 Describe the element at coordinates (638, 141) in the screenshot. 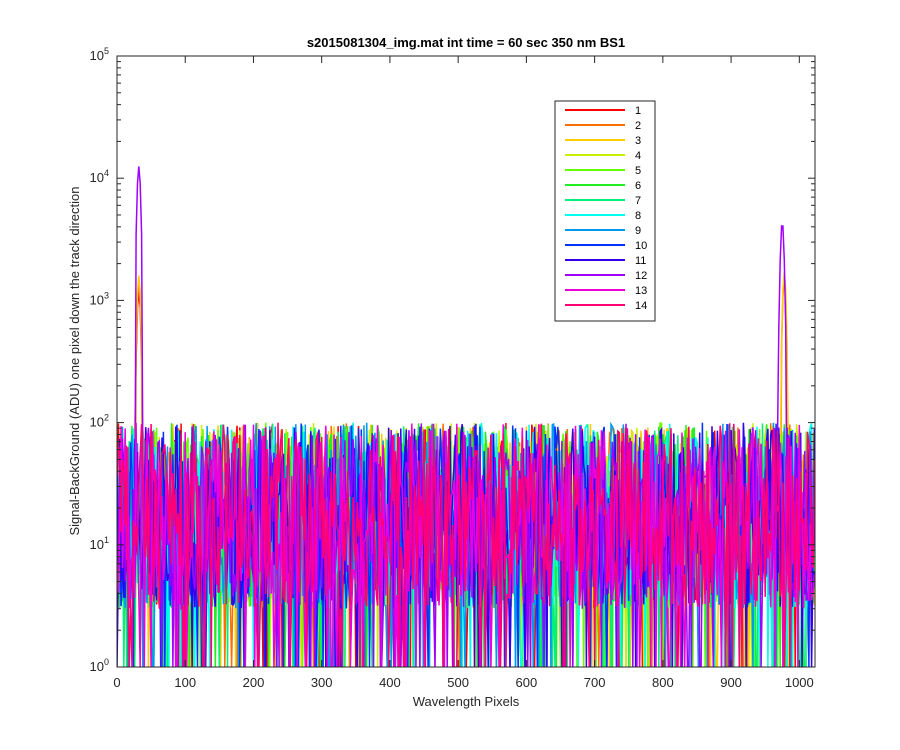

I see `legend-label-3: 3` at that location.